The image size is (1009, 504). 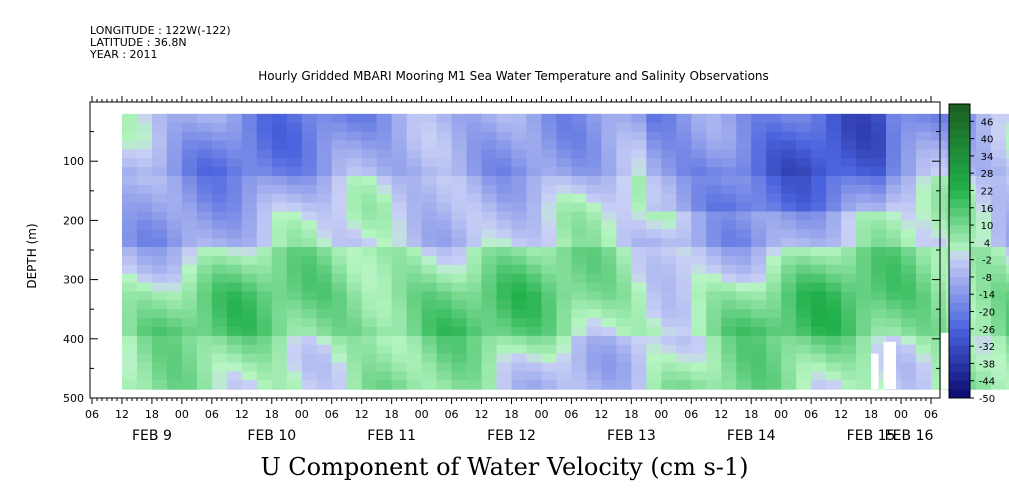 What do you see at coordinates (392, 414) in the screenshot?
I see `x-tick-label: 18` at bounding box center [392, 414].